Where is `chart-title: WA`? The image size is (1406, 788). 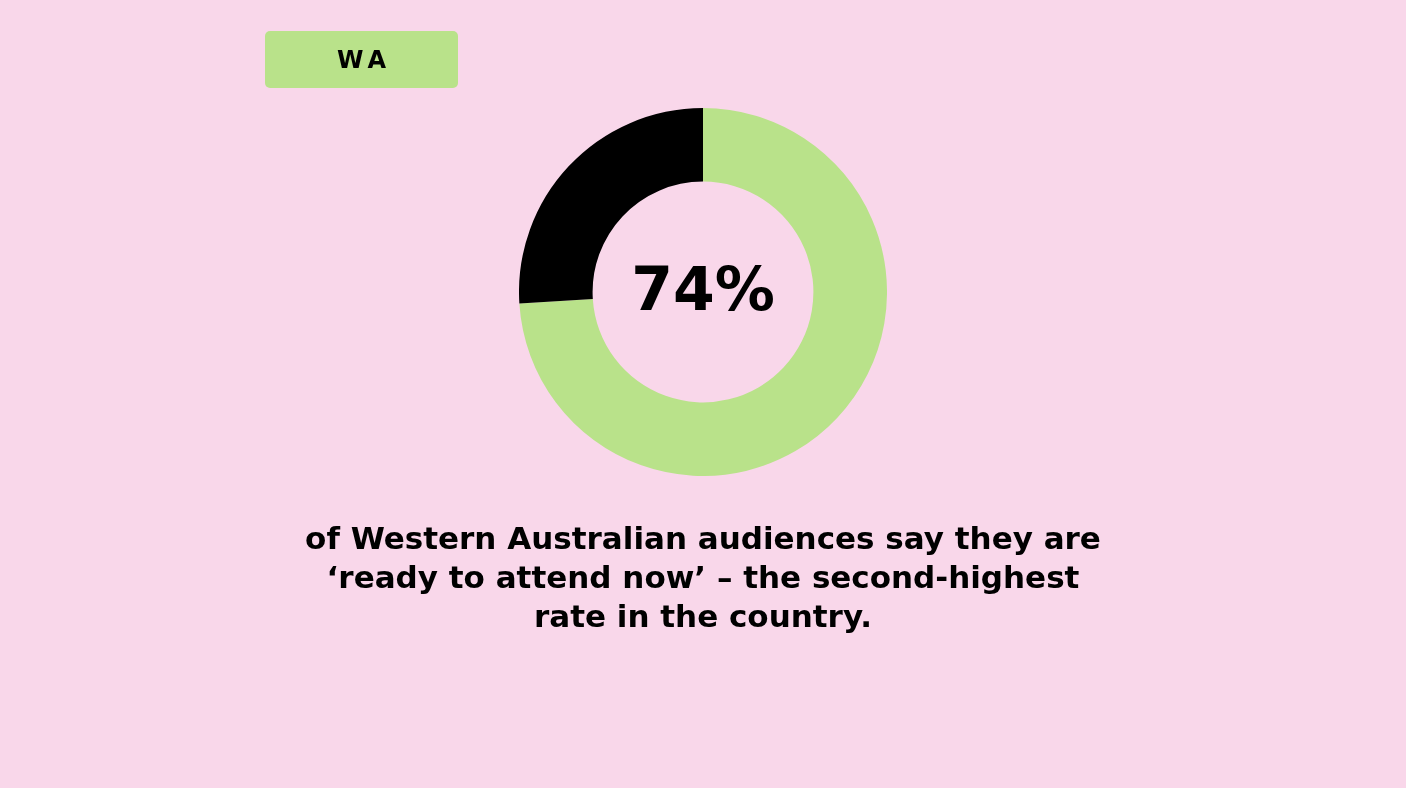
chart-title: WA is located at coordinates (363, 59).